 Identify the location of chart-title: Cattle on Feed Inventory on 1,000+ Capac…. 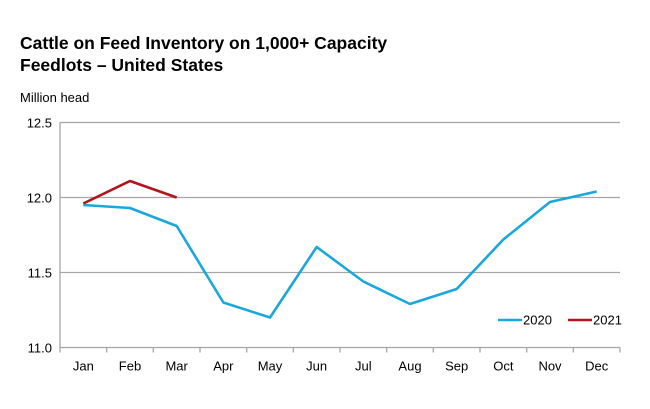
(203, 54).